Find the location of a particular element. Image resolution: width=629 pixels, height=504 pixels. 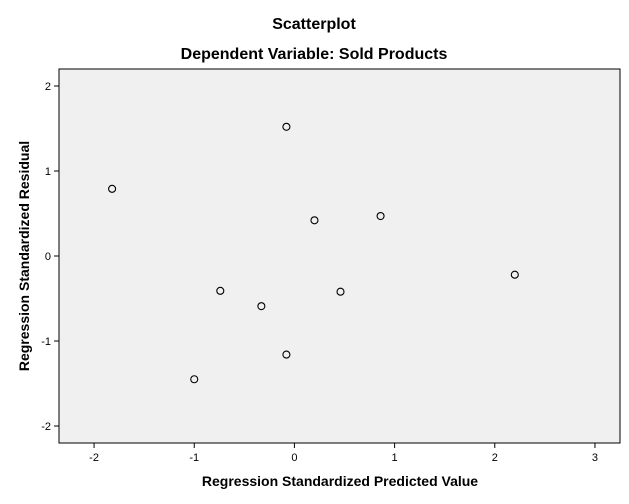

y-tick-label: 2 is located at coordinates (48, 87).